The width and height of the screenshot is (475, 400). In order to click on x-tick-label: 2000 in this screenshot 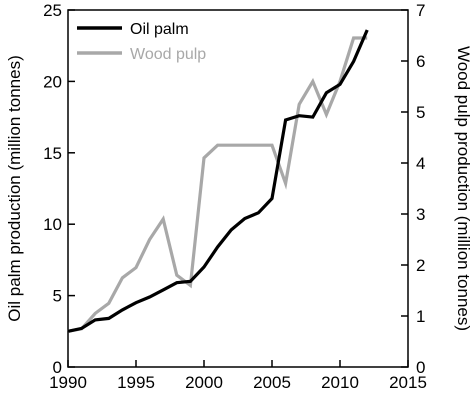, I will do `click(204, 382)`.